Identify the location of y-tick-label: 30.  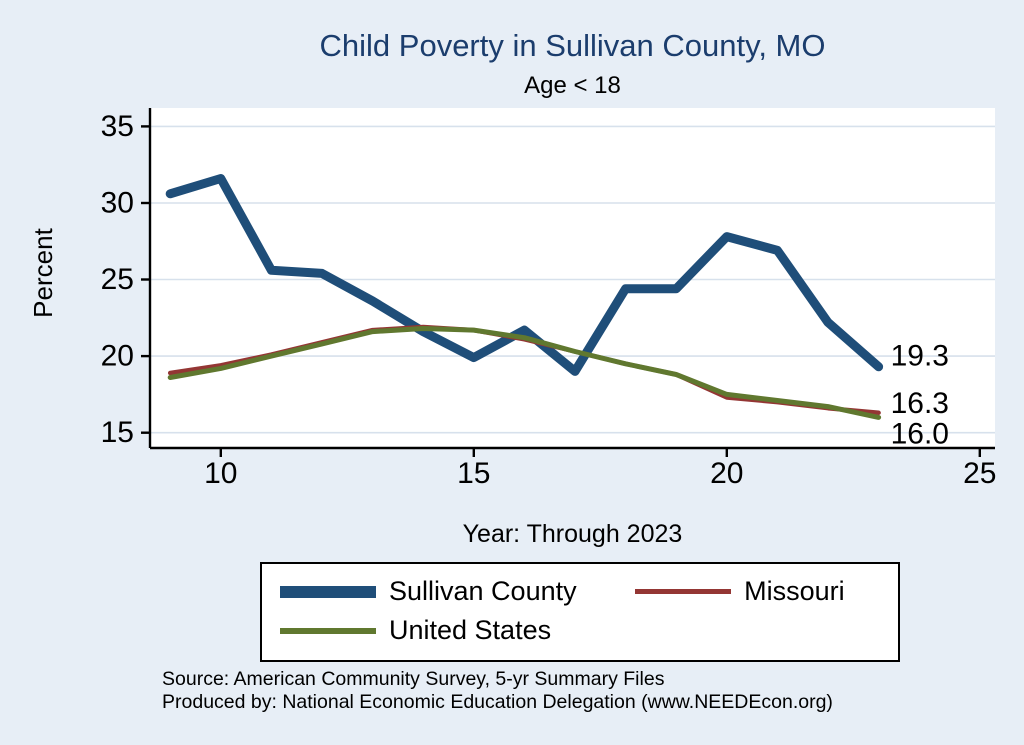
(117, 203).